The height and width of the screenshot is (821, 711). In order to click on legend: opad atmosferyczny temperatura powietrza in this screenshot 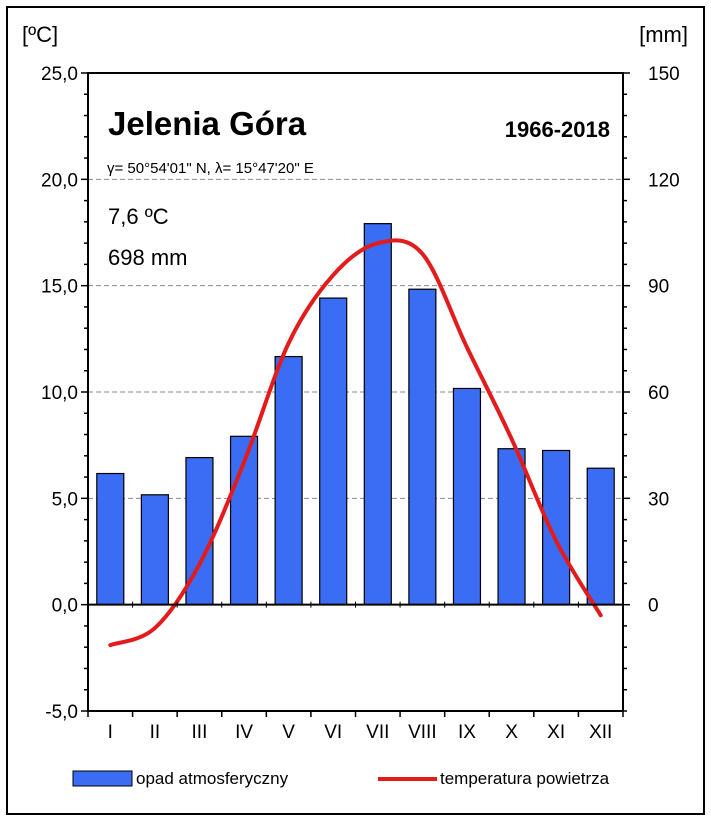, I will do `click(341, 778)`.